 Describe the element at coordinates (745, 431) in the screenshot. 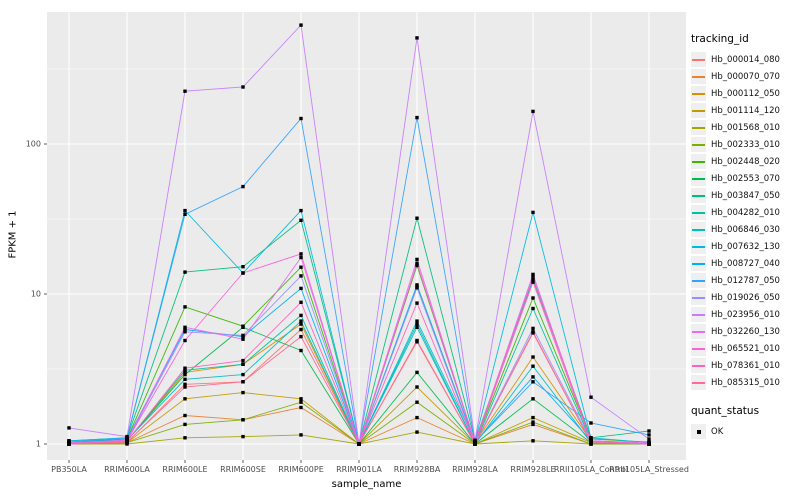

I see `legend-quant-items: OK` at that location.